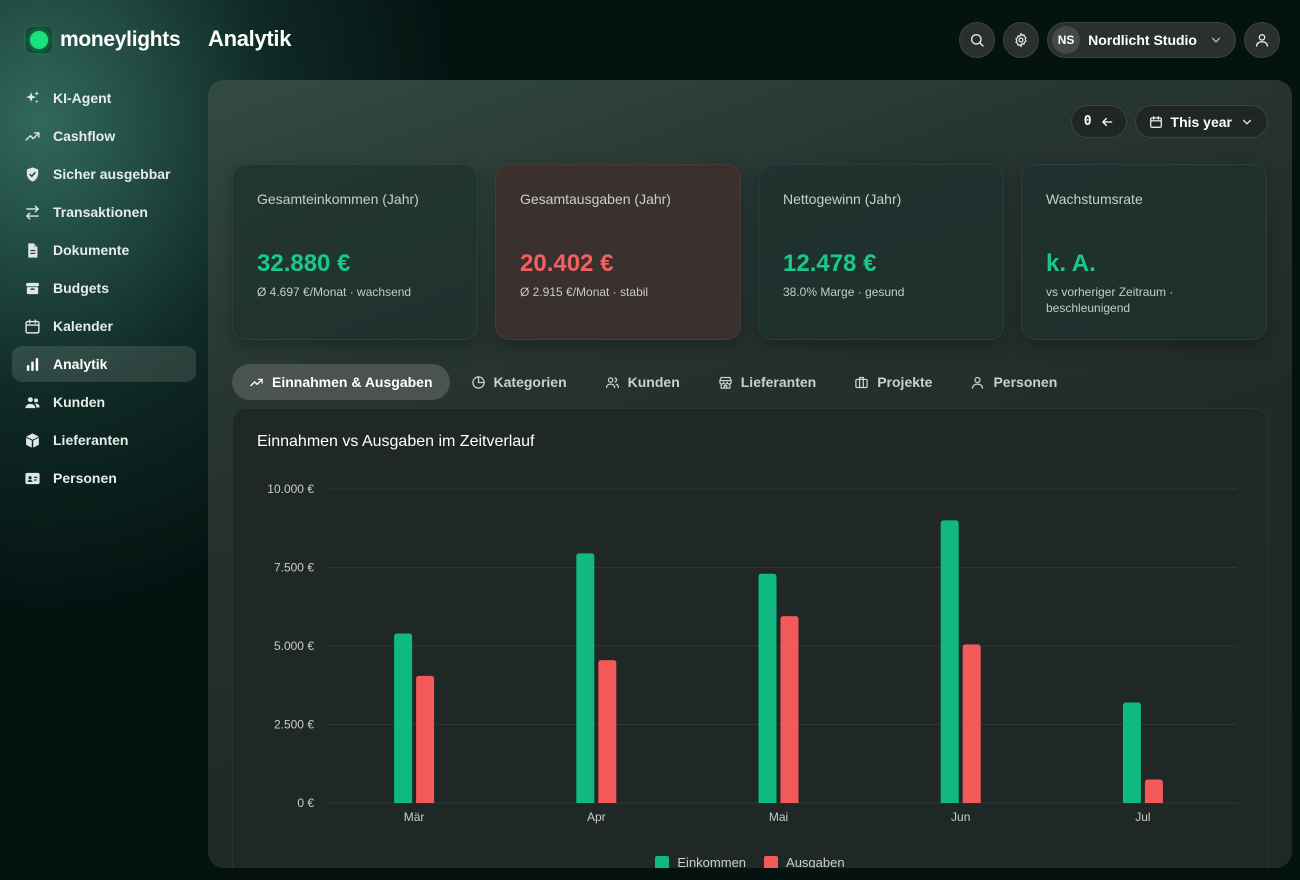  I want to click on users-icon, so click(612, 382).